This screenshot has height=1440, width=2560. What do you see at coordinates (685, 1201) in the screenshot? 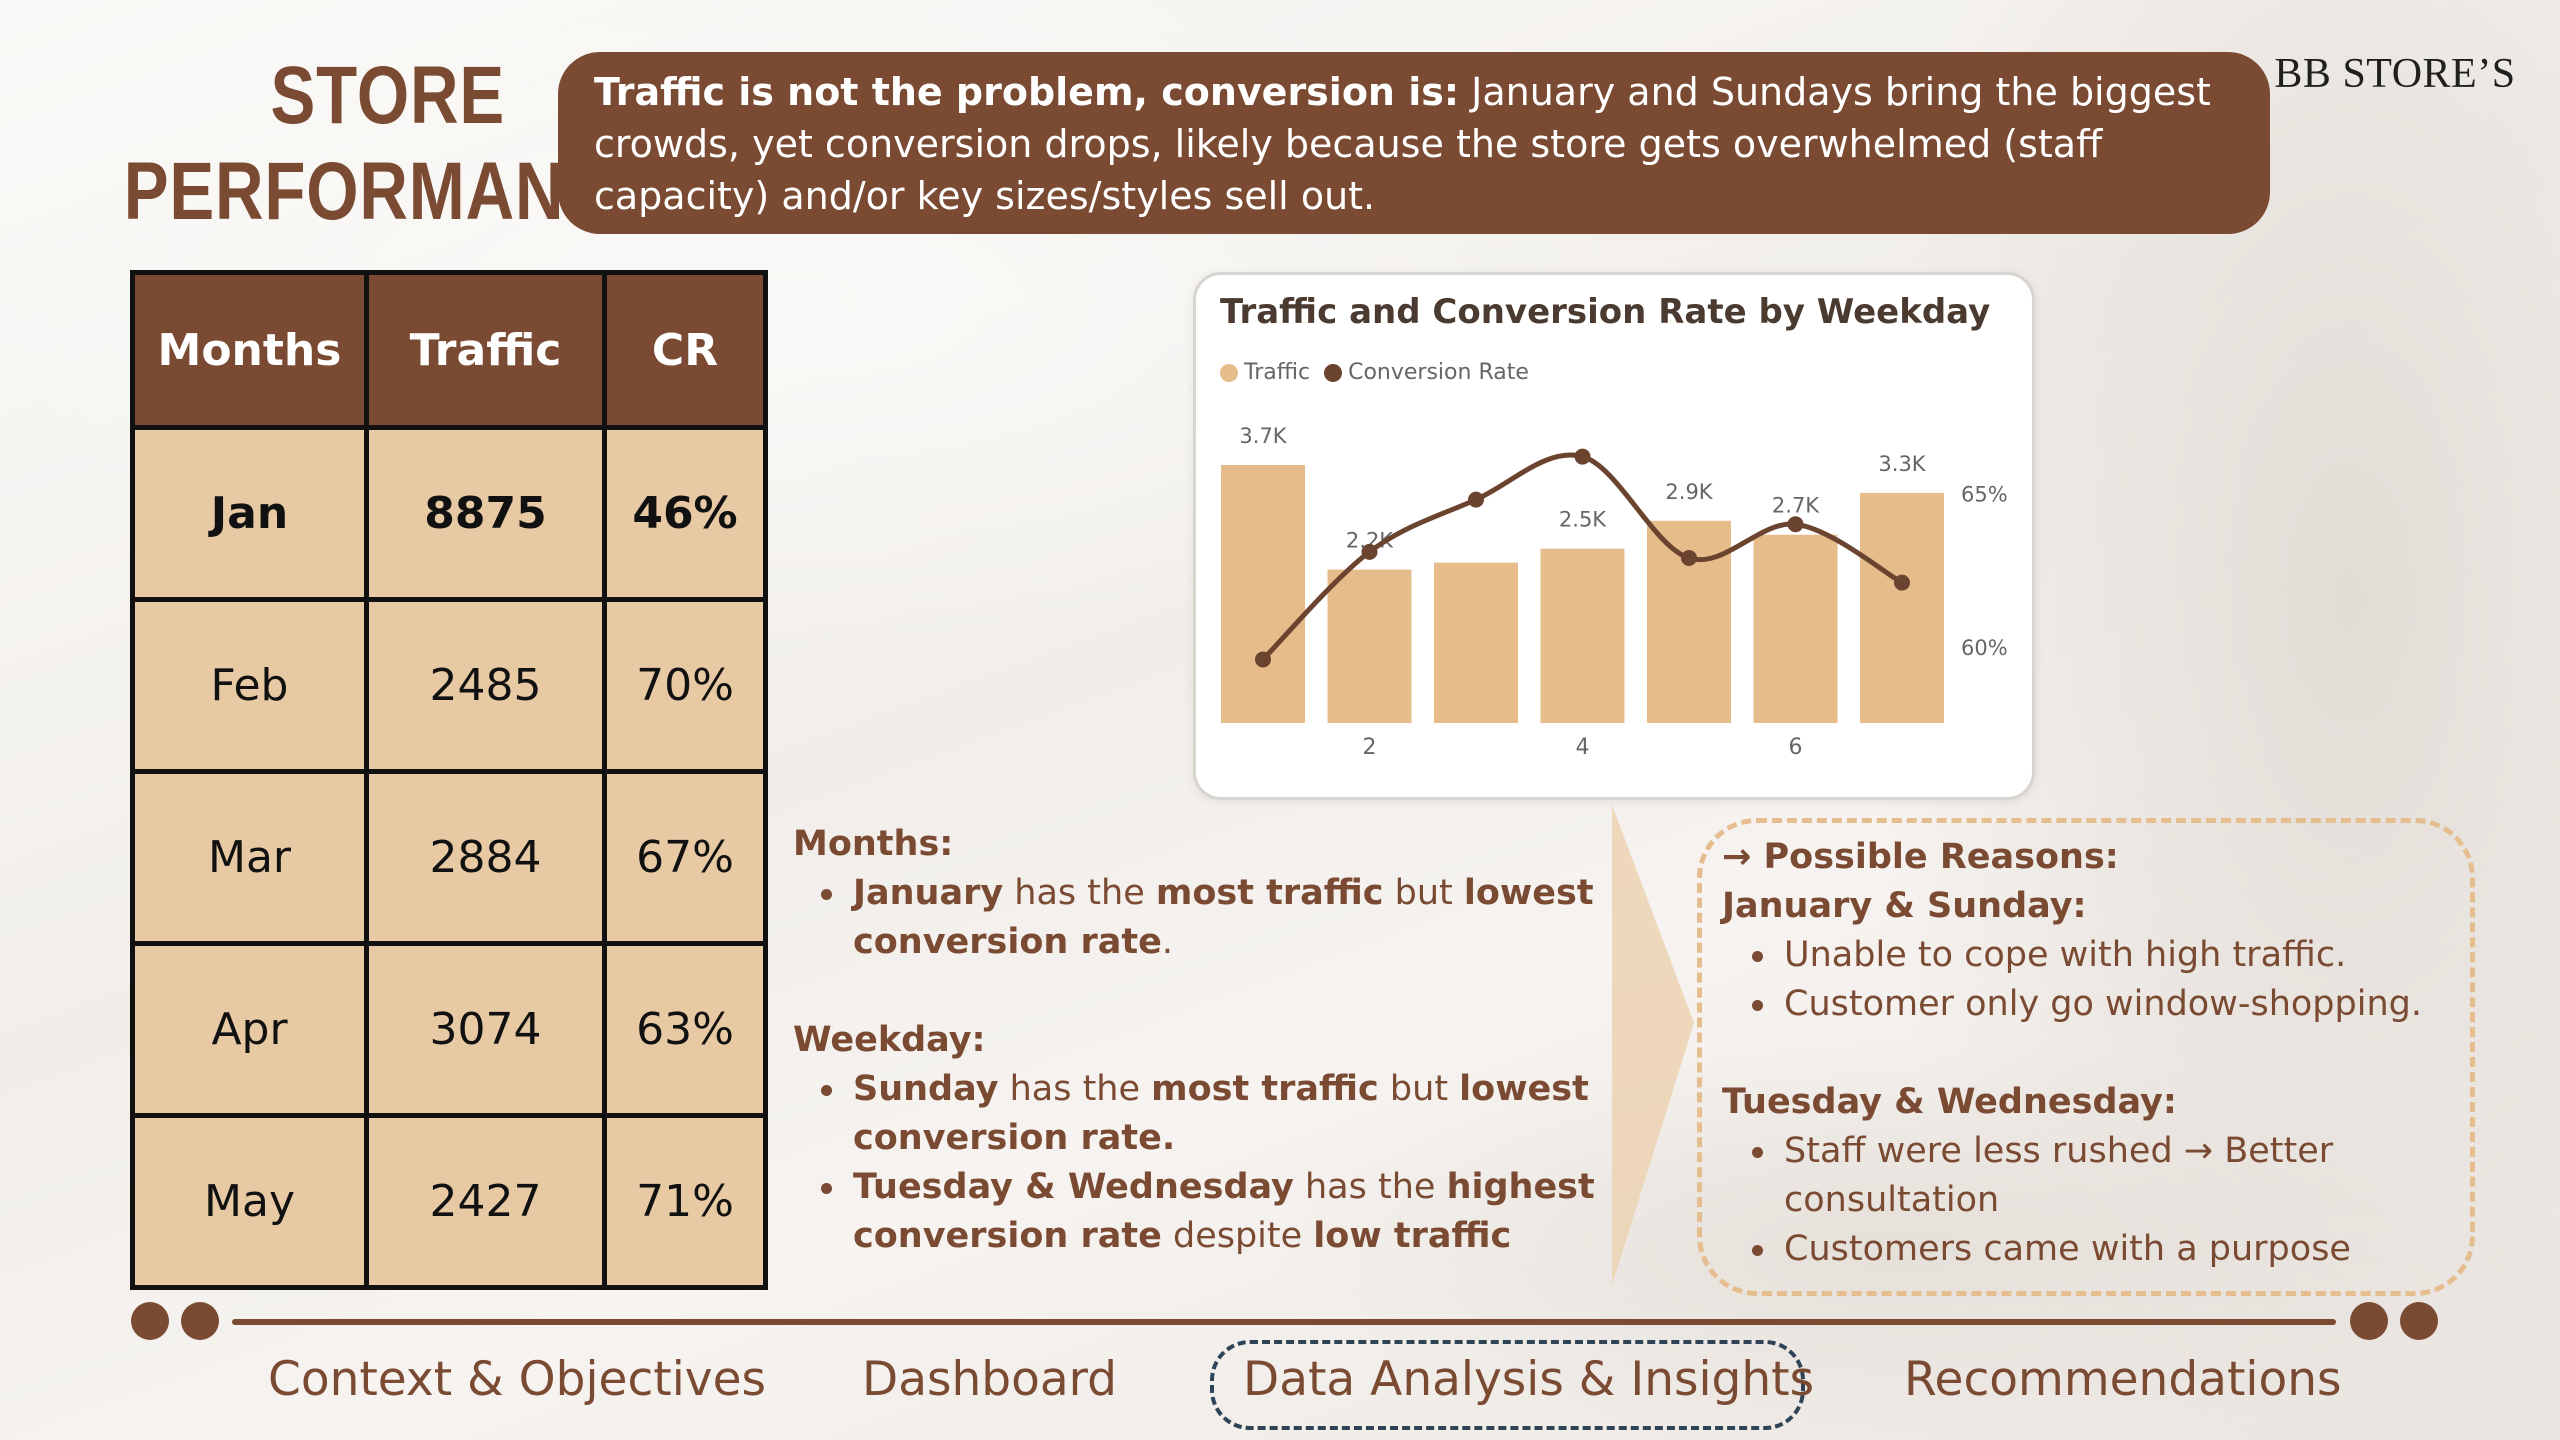
I see `cell-cr: 71%` at bounding box center [685, 1201].